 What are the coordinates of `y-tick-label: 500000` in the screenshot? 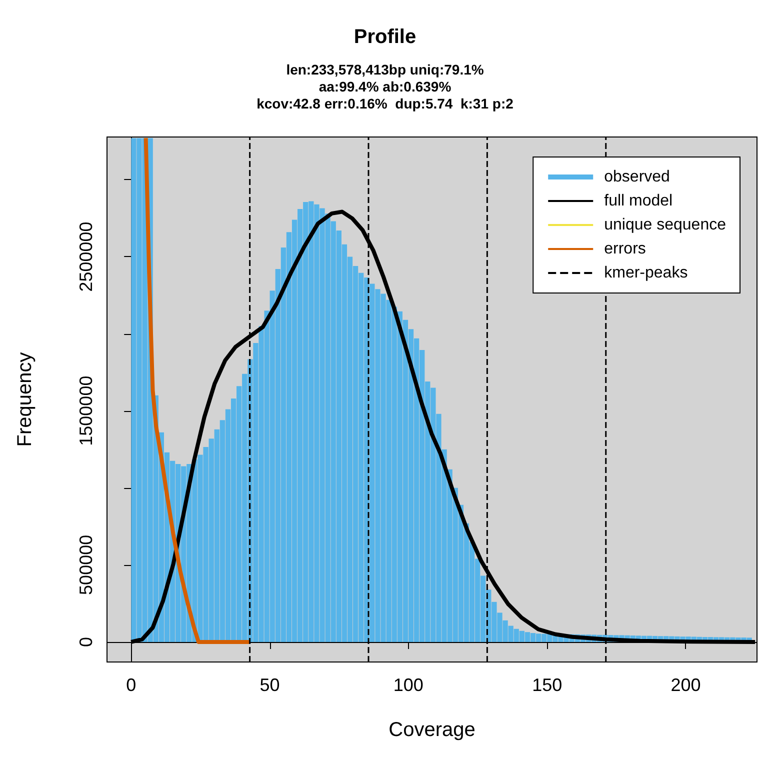 It's located at (86, 564).